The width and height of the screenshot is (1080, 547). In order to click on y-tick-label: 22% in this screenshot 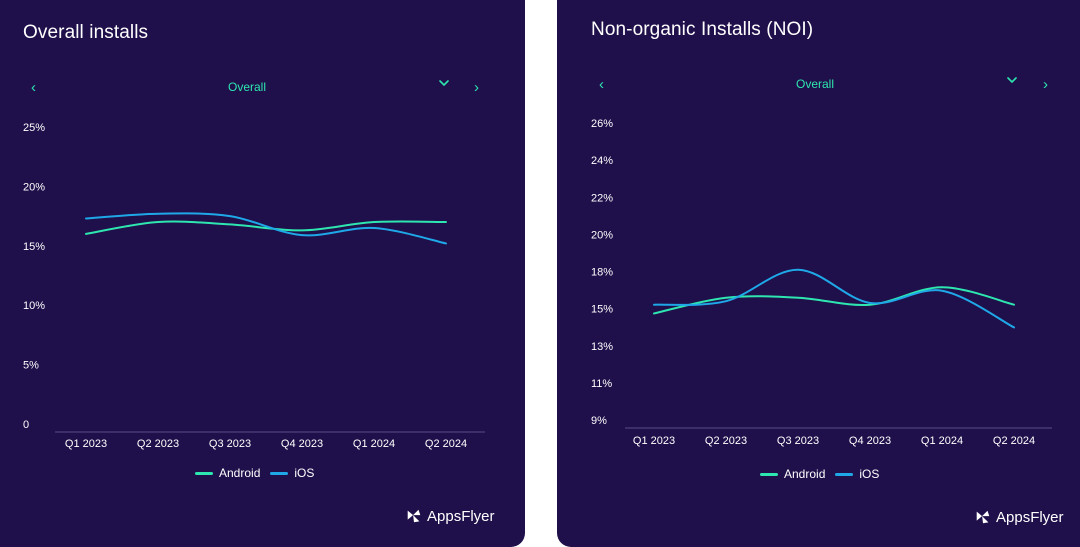, I will do `click(602, 198)`.